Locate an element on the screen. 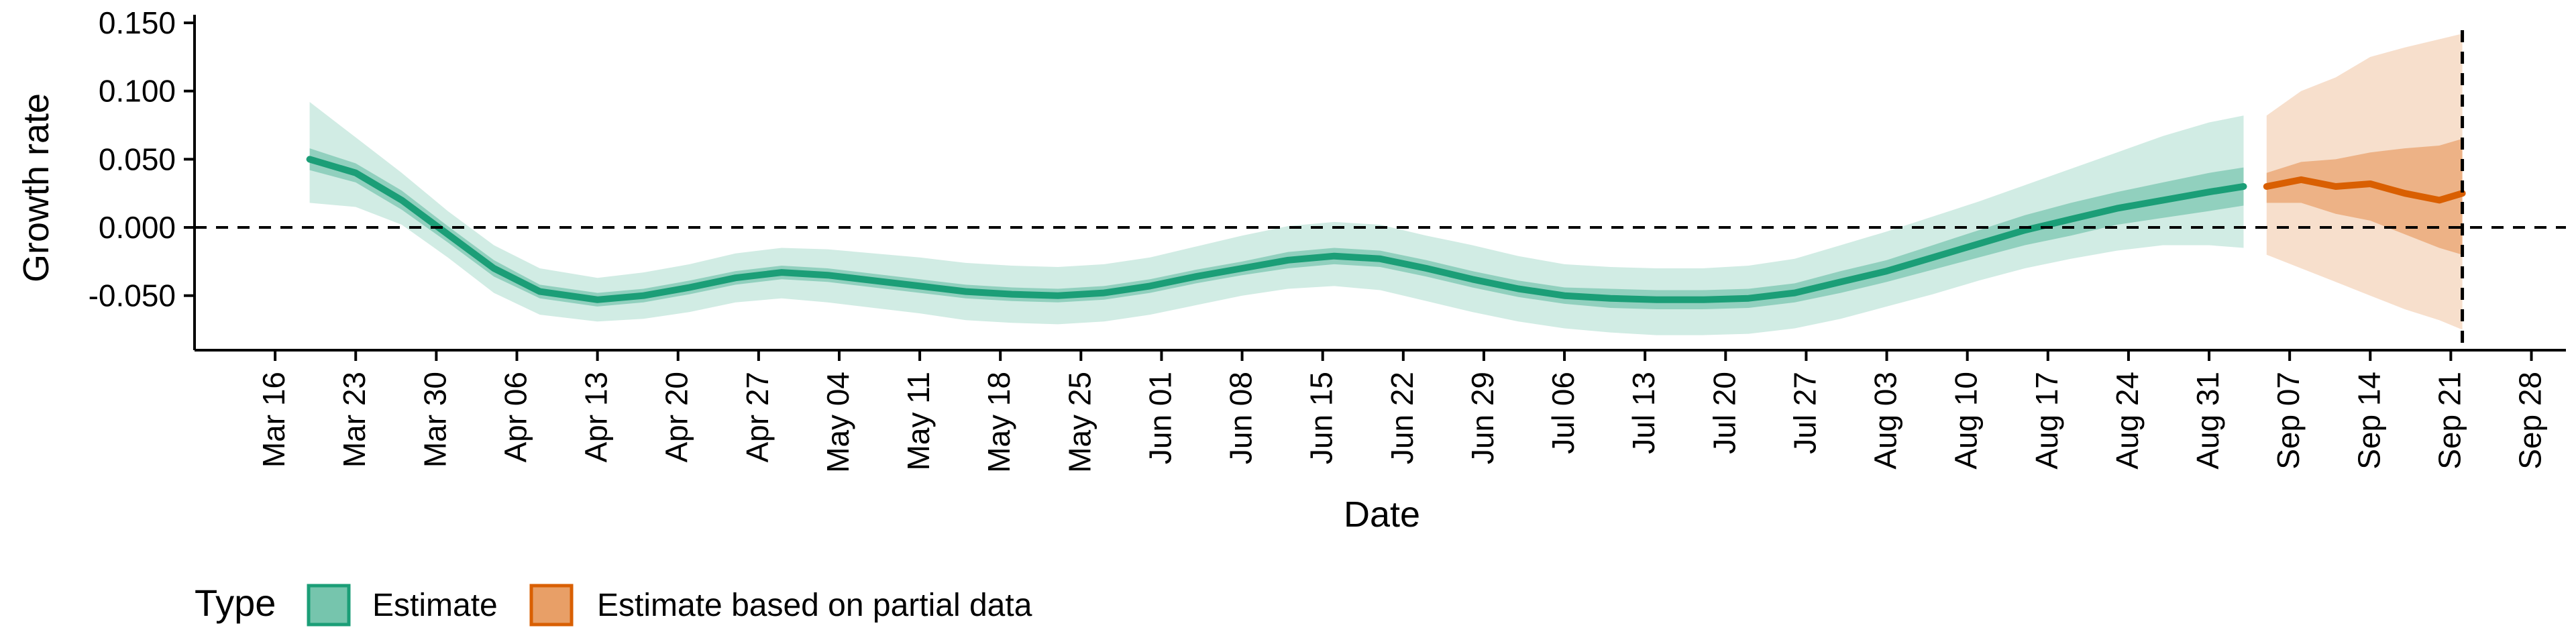 The width and height of the screenshot is (2576, 644). y-tick-label: 0.100 is located at coordinates (137, 91).